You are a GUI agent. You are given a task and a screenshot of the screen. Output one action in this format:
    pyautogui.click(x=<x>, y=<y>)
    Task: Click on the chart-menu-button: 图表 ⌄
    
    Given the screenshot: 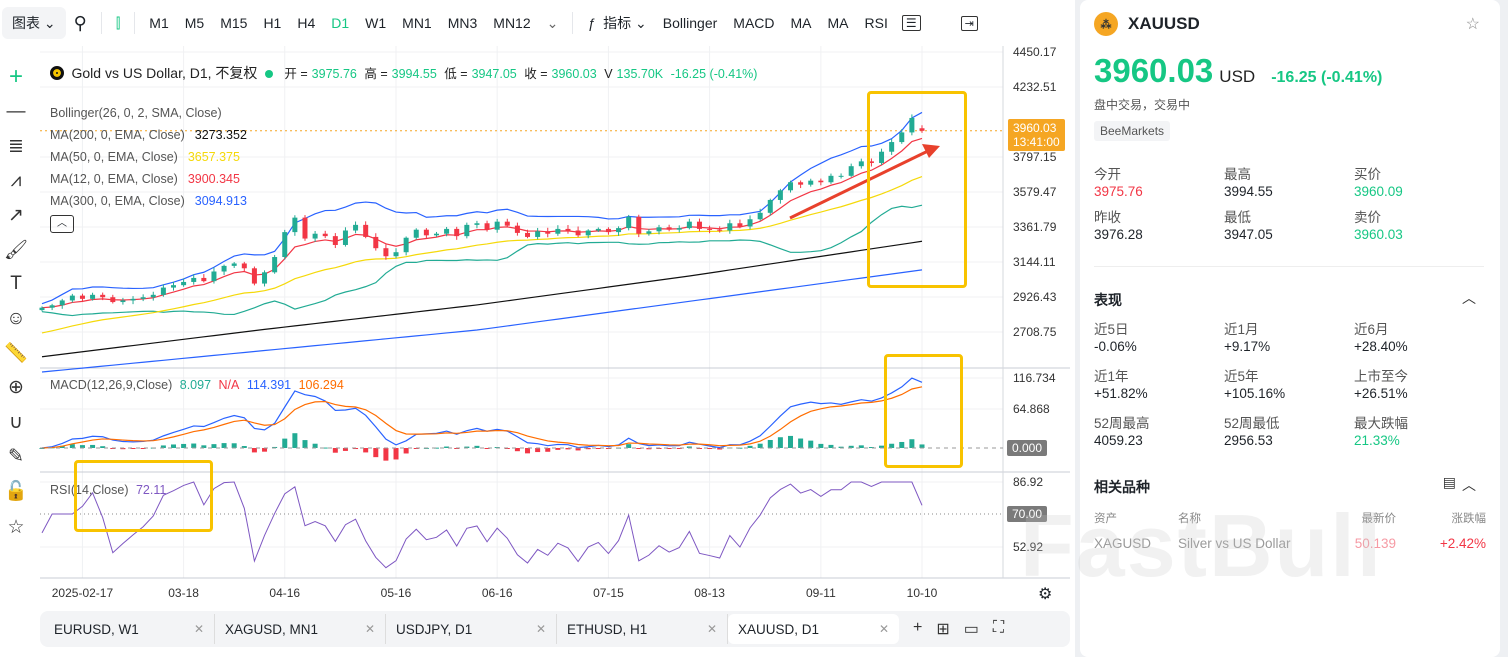 What is the action you would take?
    pyautogui.click(x=34, y=23)
    